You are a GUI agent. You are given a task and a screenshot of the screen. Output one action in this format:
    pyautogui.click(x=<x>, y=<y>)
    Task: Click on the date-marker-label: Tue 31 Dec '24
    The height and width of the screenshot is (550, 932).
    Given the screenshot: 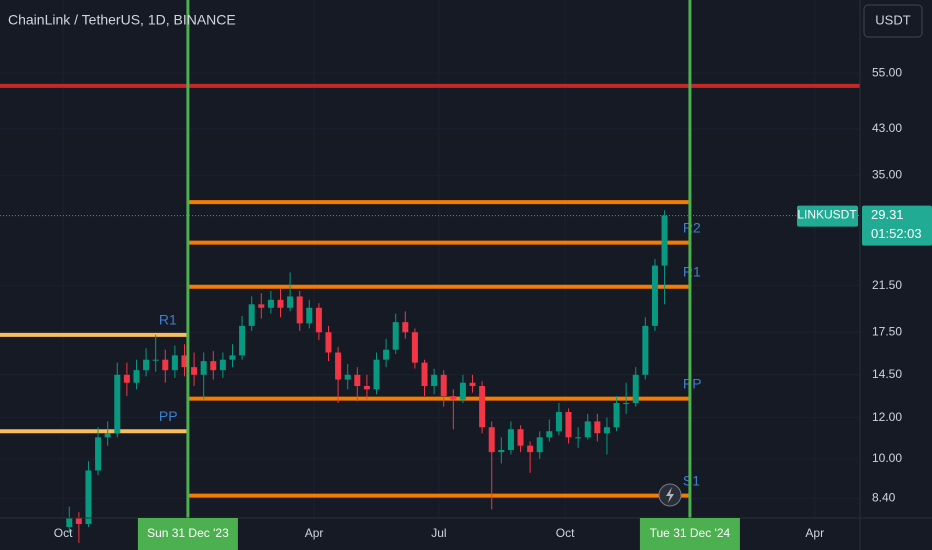 What is the action you would take?
    pyautogui.click(x=690, y=533)
    